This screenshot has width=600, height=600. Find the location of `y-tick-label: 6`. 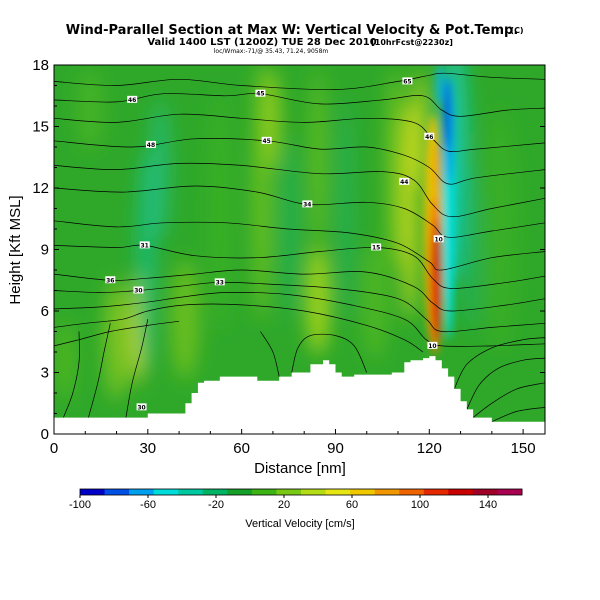

y-tick-label: 6 is located at coordinates (45, 311).